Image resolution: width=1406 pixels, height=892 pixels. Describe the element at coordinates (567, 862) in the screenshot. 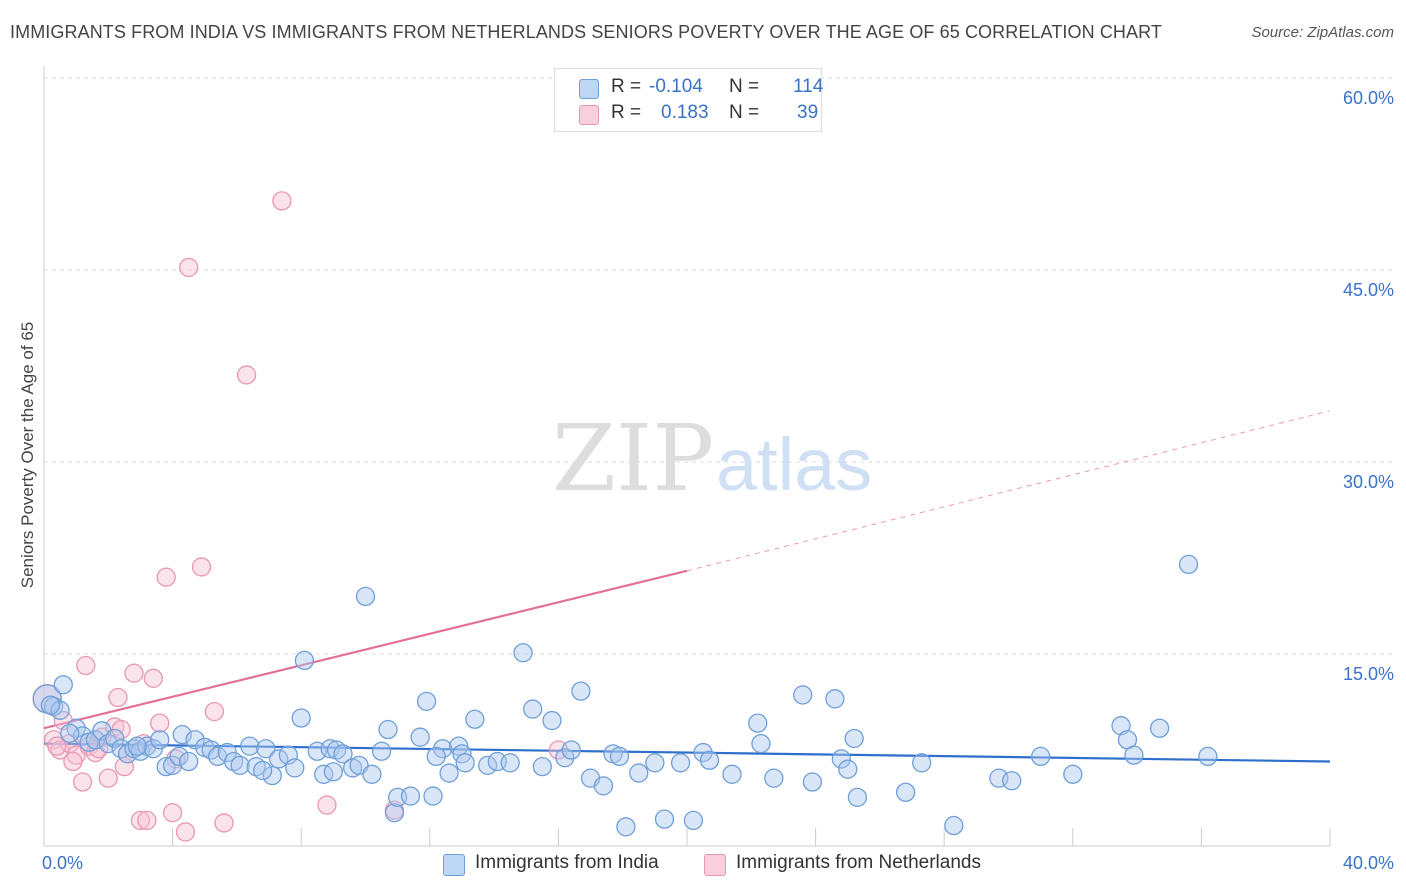

I see `bottom-legend-label-india: Immigrants from India` at that location.